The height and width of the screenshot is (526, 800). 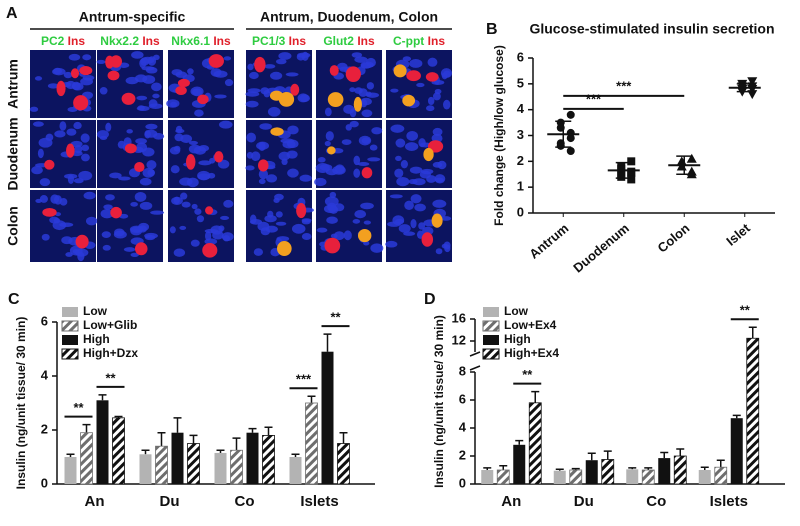 I want to click on stain-label: C-ppt Ins, so click(x=419, y=41).